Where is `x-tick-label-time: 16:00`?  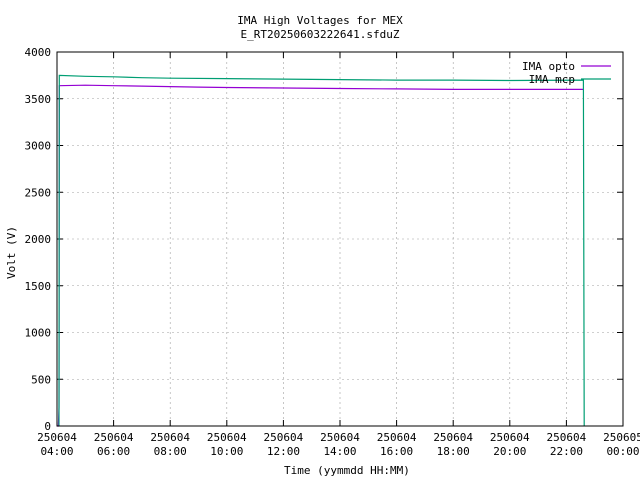
x-tick-label-time: 16:00 is located at coordinates (396, 451).